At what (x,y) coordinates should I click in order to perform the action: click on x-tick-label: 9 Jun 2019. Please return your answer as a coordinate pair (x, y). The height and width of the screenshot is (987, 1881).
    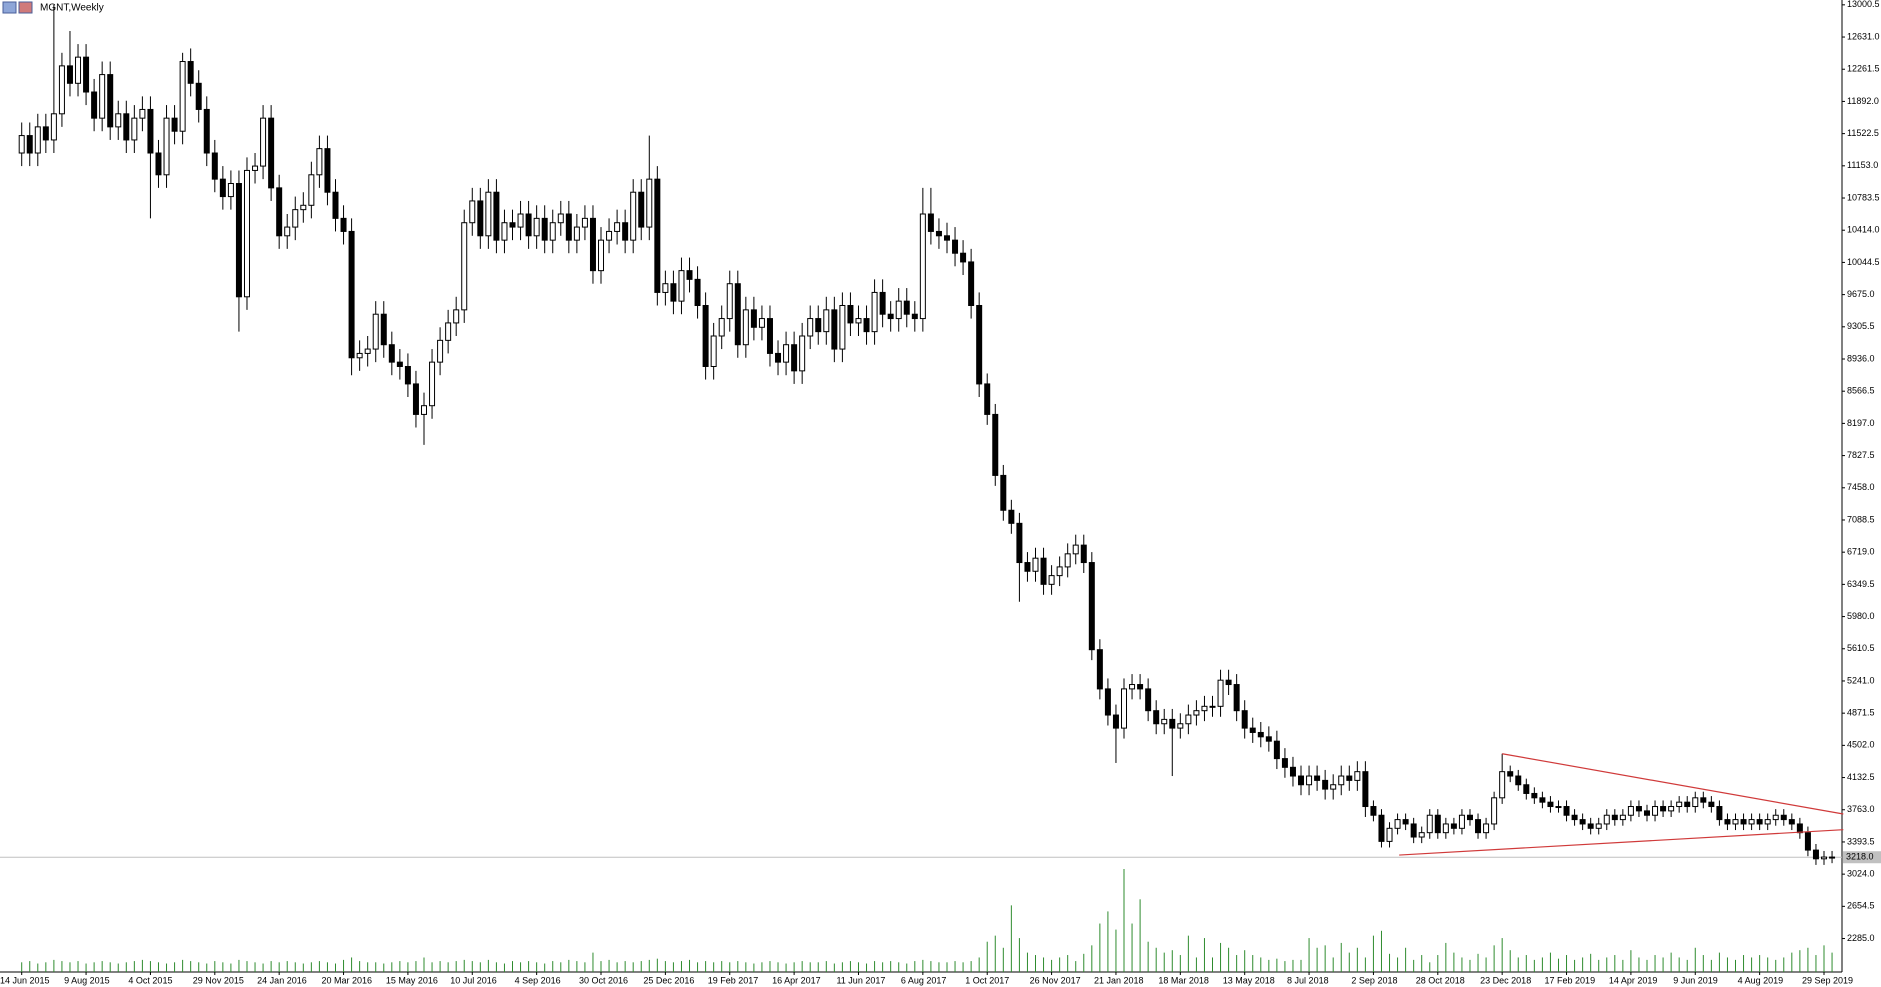
    Looking at the image, I should click on (1695, 980).